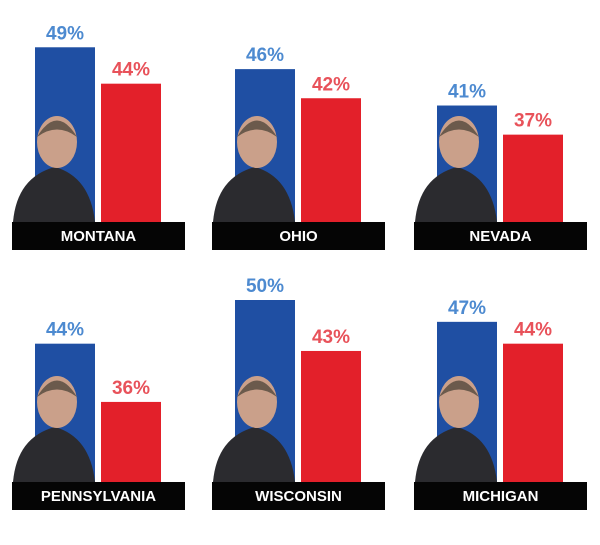  What do you see at coordinates (298, 393) in the screenshot?
I see `panel: 50% 43% WISCONSIN` at bounding box center [298, 393].